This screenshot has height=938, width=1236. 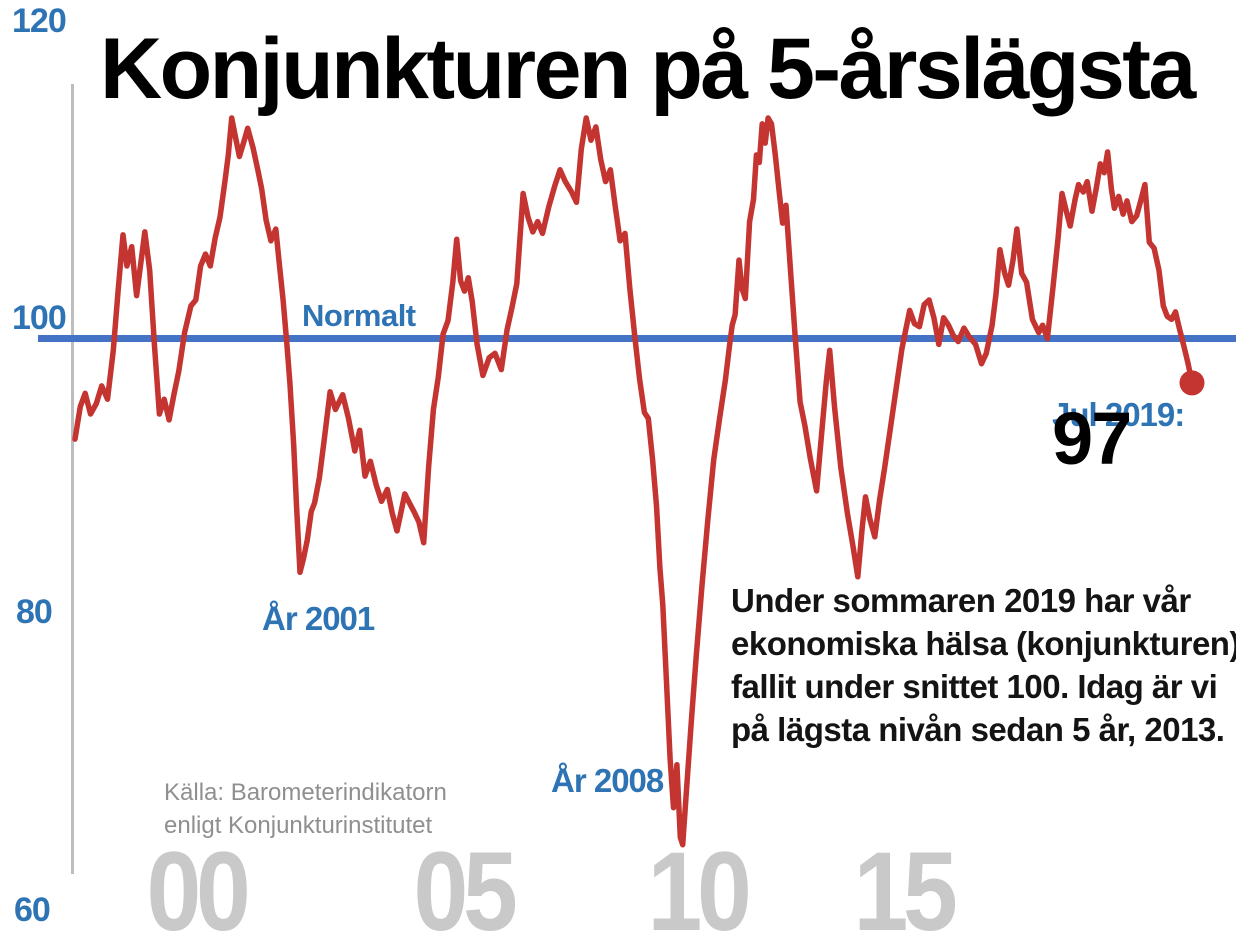 I want to click on x-tick-2010: 10, so click(x=699, y=883).